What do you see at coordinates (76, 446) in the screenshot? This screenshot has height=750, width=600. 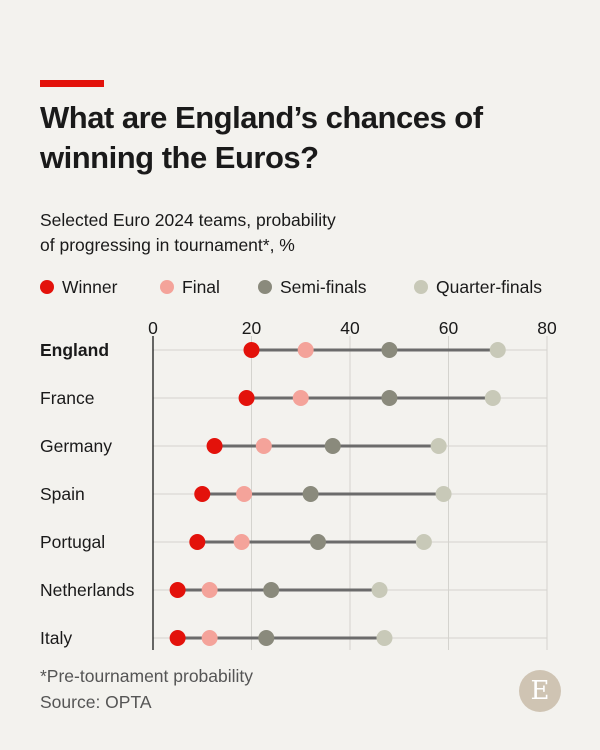 I see `category-label: Germany` at bounding box center [76, 446].